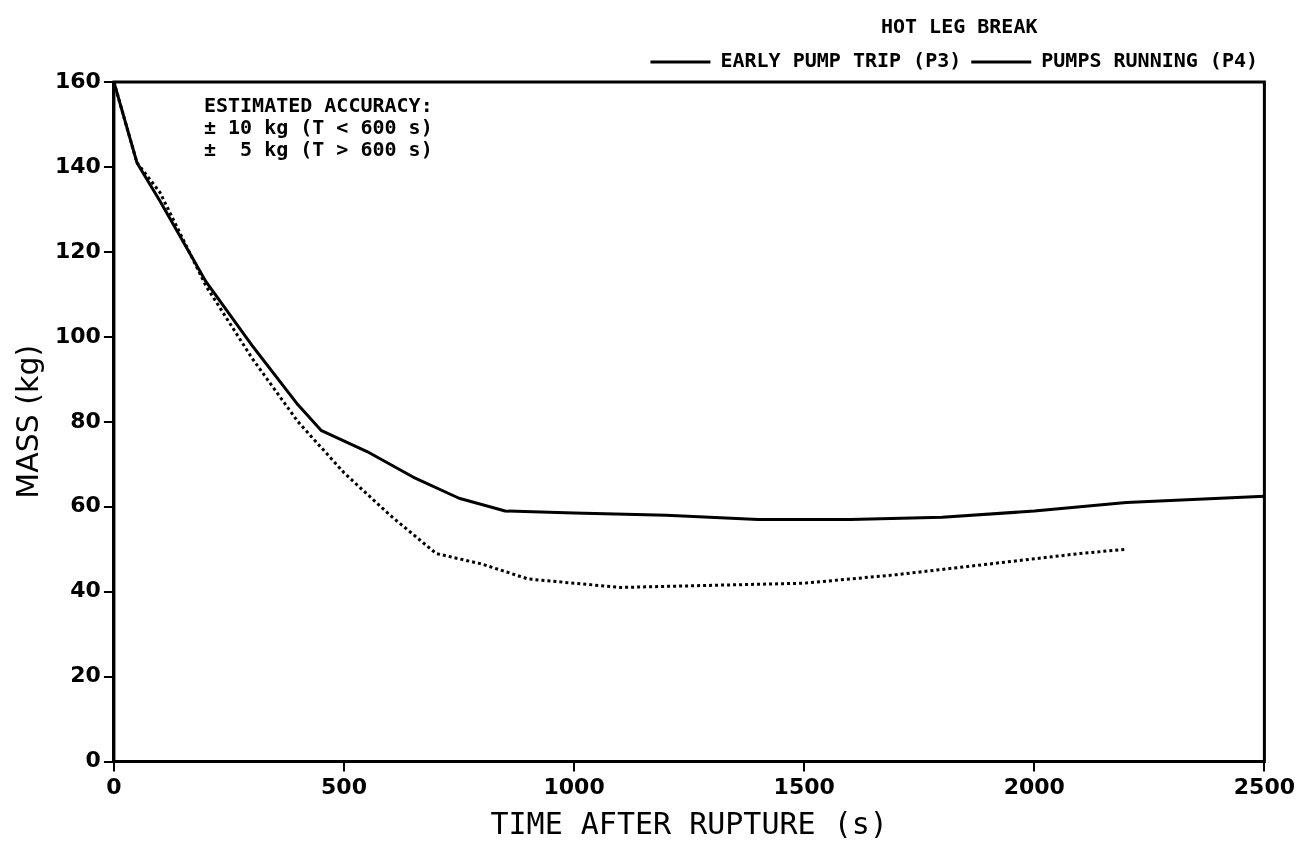 This screenshot has width=1310, height=859. I want to click on y-tick-label: 160, so click(77, 80).